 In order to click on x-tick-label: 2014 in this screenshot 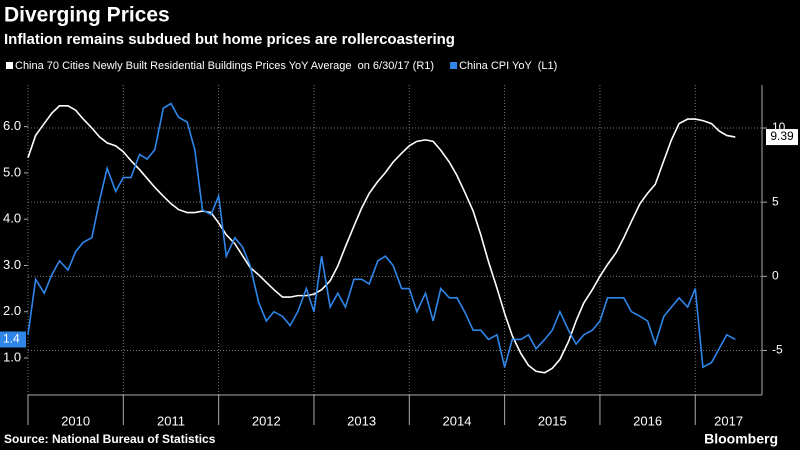, I will do `click(457, 420)`.